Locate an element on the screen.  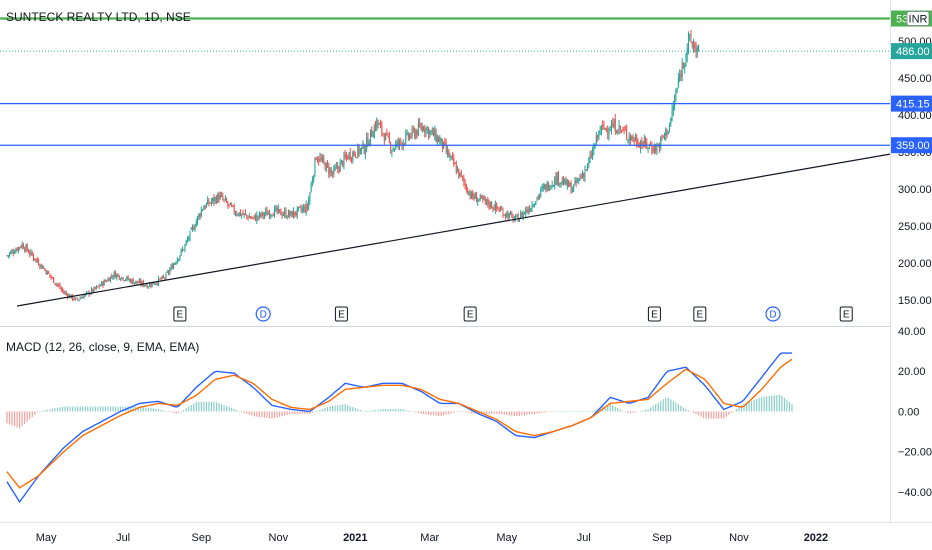
macd-title: MACD (12, 26, close, 9, EMA, EMA) is located at coordinates (102, 347).